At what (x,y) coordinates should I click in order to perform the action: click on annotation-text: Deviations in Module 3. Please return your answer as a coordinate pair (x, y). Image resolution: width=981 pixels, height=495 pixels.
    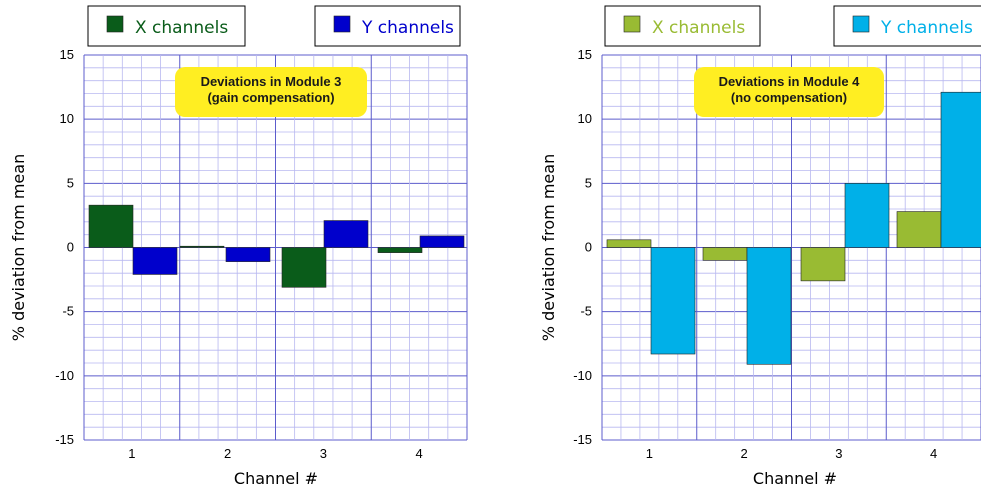
    Looking at the image, I should click on (271, 81).